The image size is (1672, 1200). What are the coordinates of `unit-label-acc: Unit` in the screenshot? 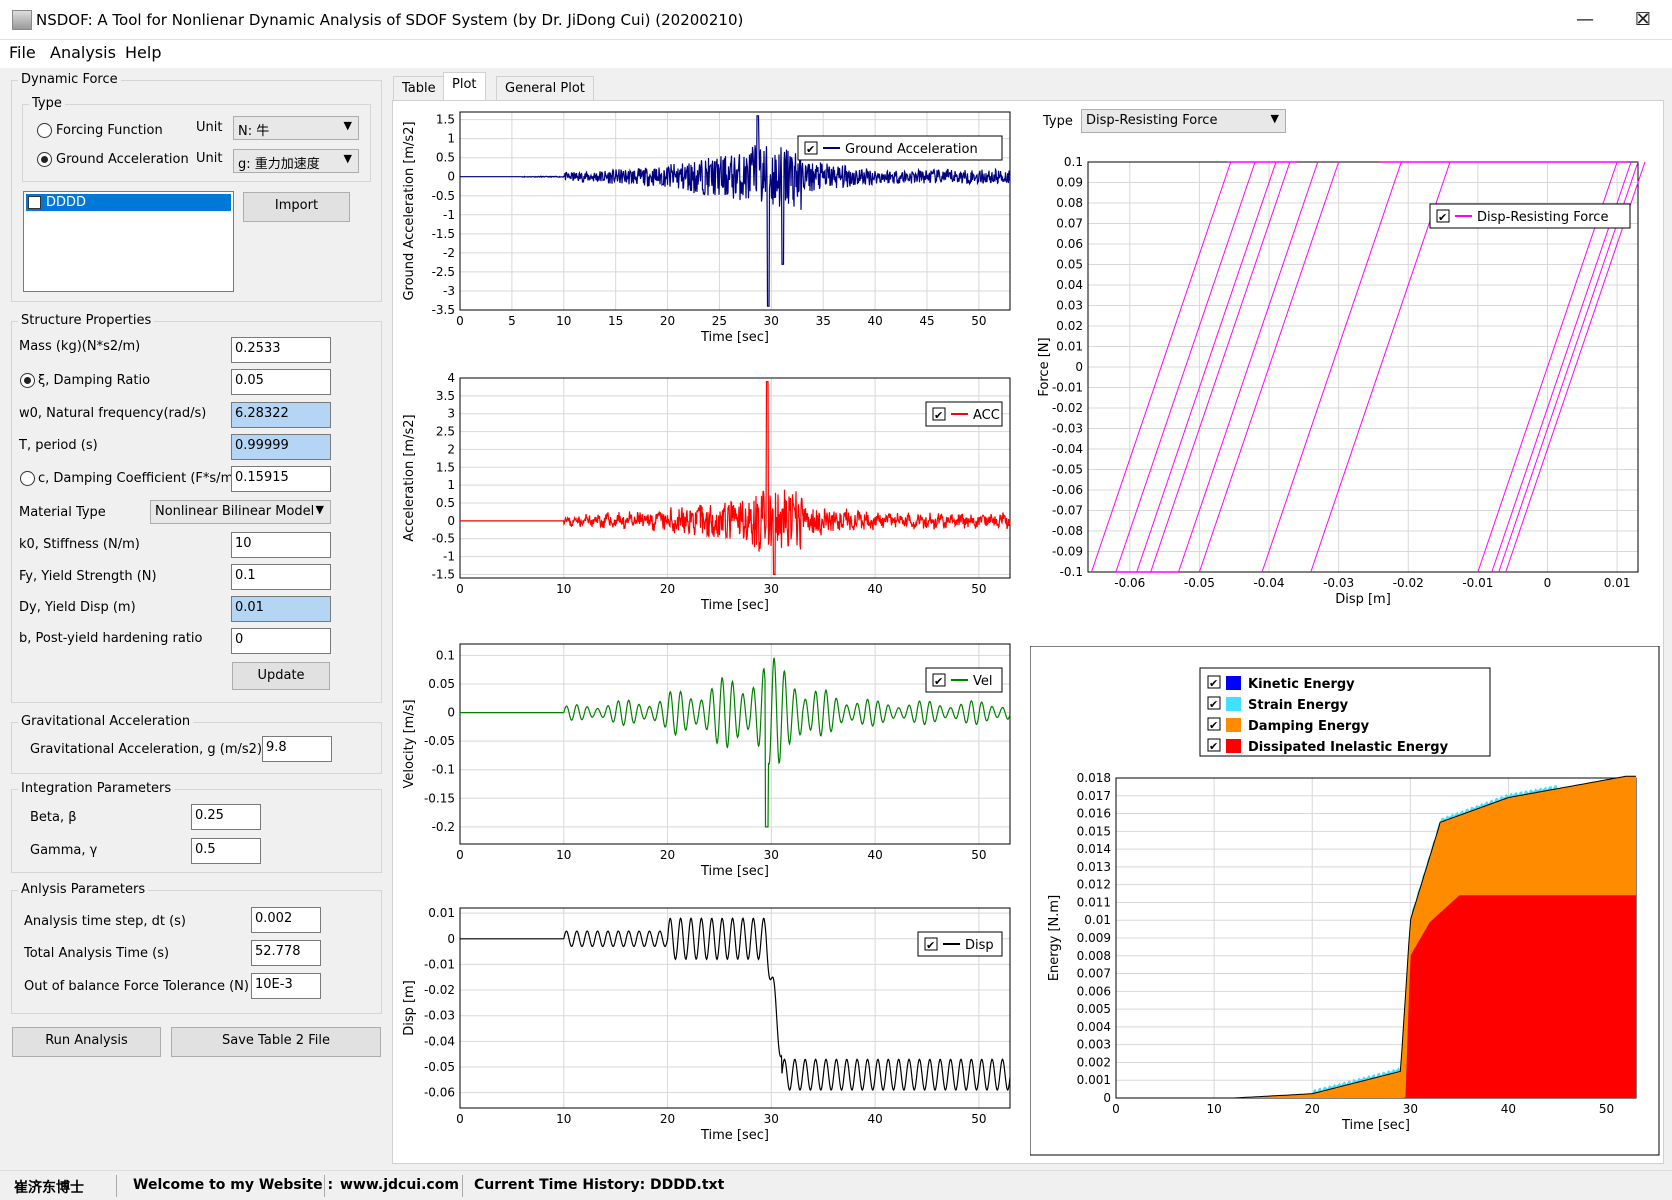 It's located at (209, 158).